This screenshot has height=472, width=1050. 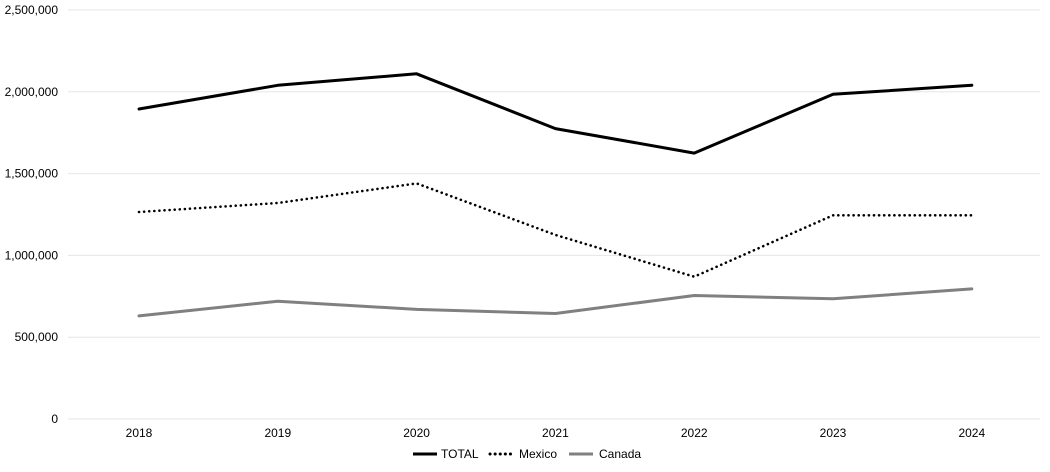 What do you see at coordinates (32, 10) in the screenshot?
I see `y-tick-label: 2,500,000` at bounding box center [32, 10].